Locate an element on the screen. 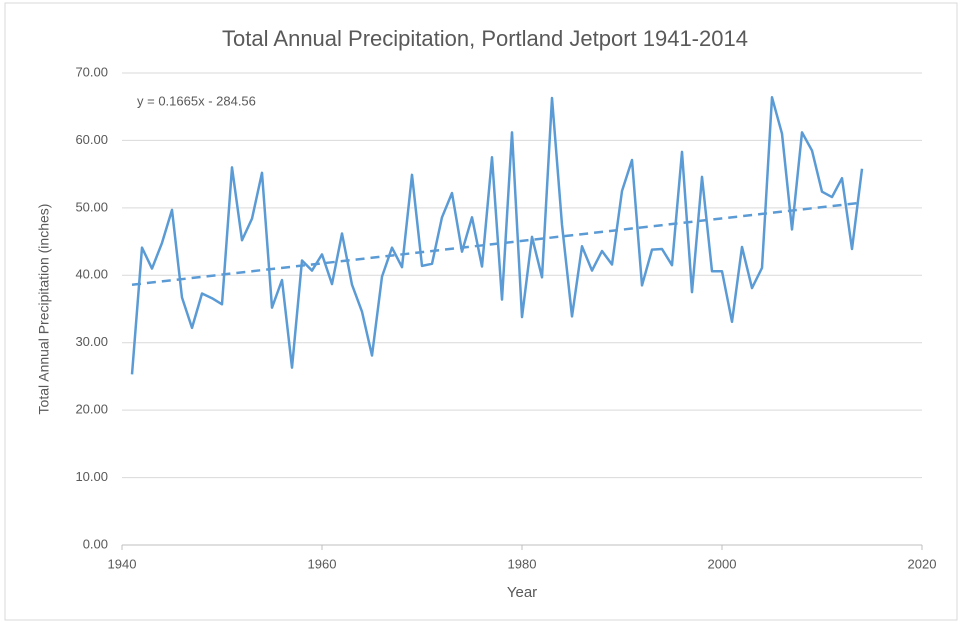  y-tick-label: 30.00 is located at coordinates (91, 341).